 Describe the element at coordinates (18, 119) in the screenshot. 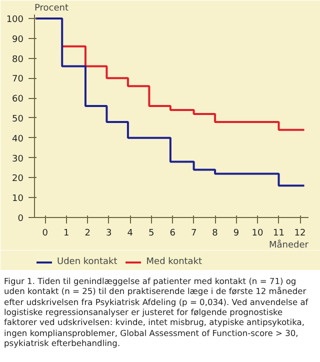

I see `y-tick-label: 50` at that location.